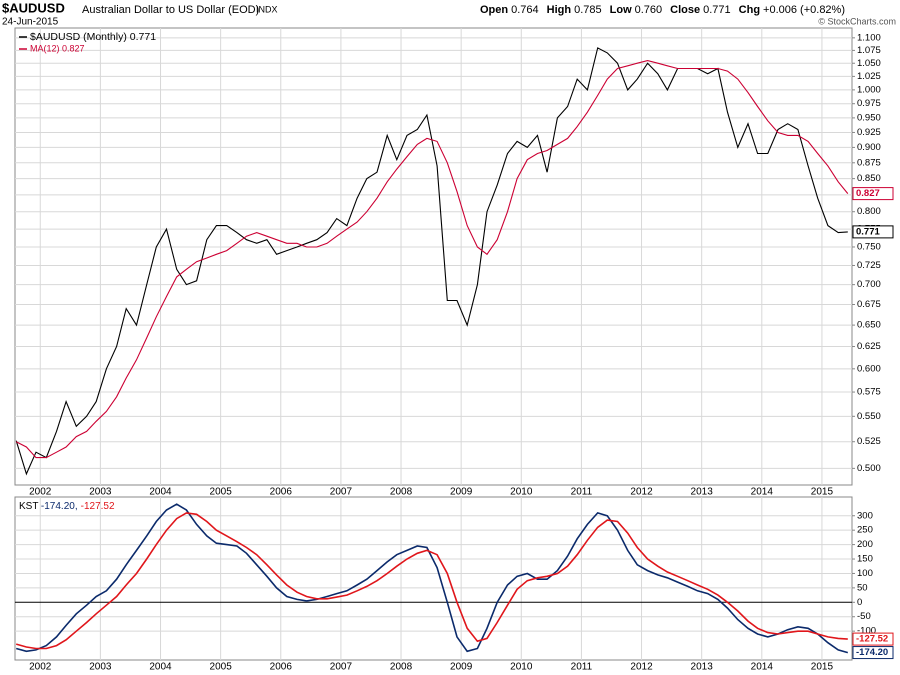 Image resolution: width=900 pixels, height=675 pixels. What do you see at coordinates (869, 147) in the screenshot?
I see `y-tick-label: 0.900` at bounding box center [869, 147].